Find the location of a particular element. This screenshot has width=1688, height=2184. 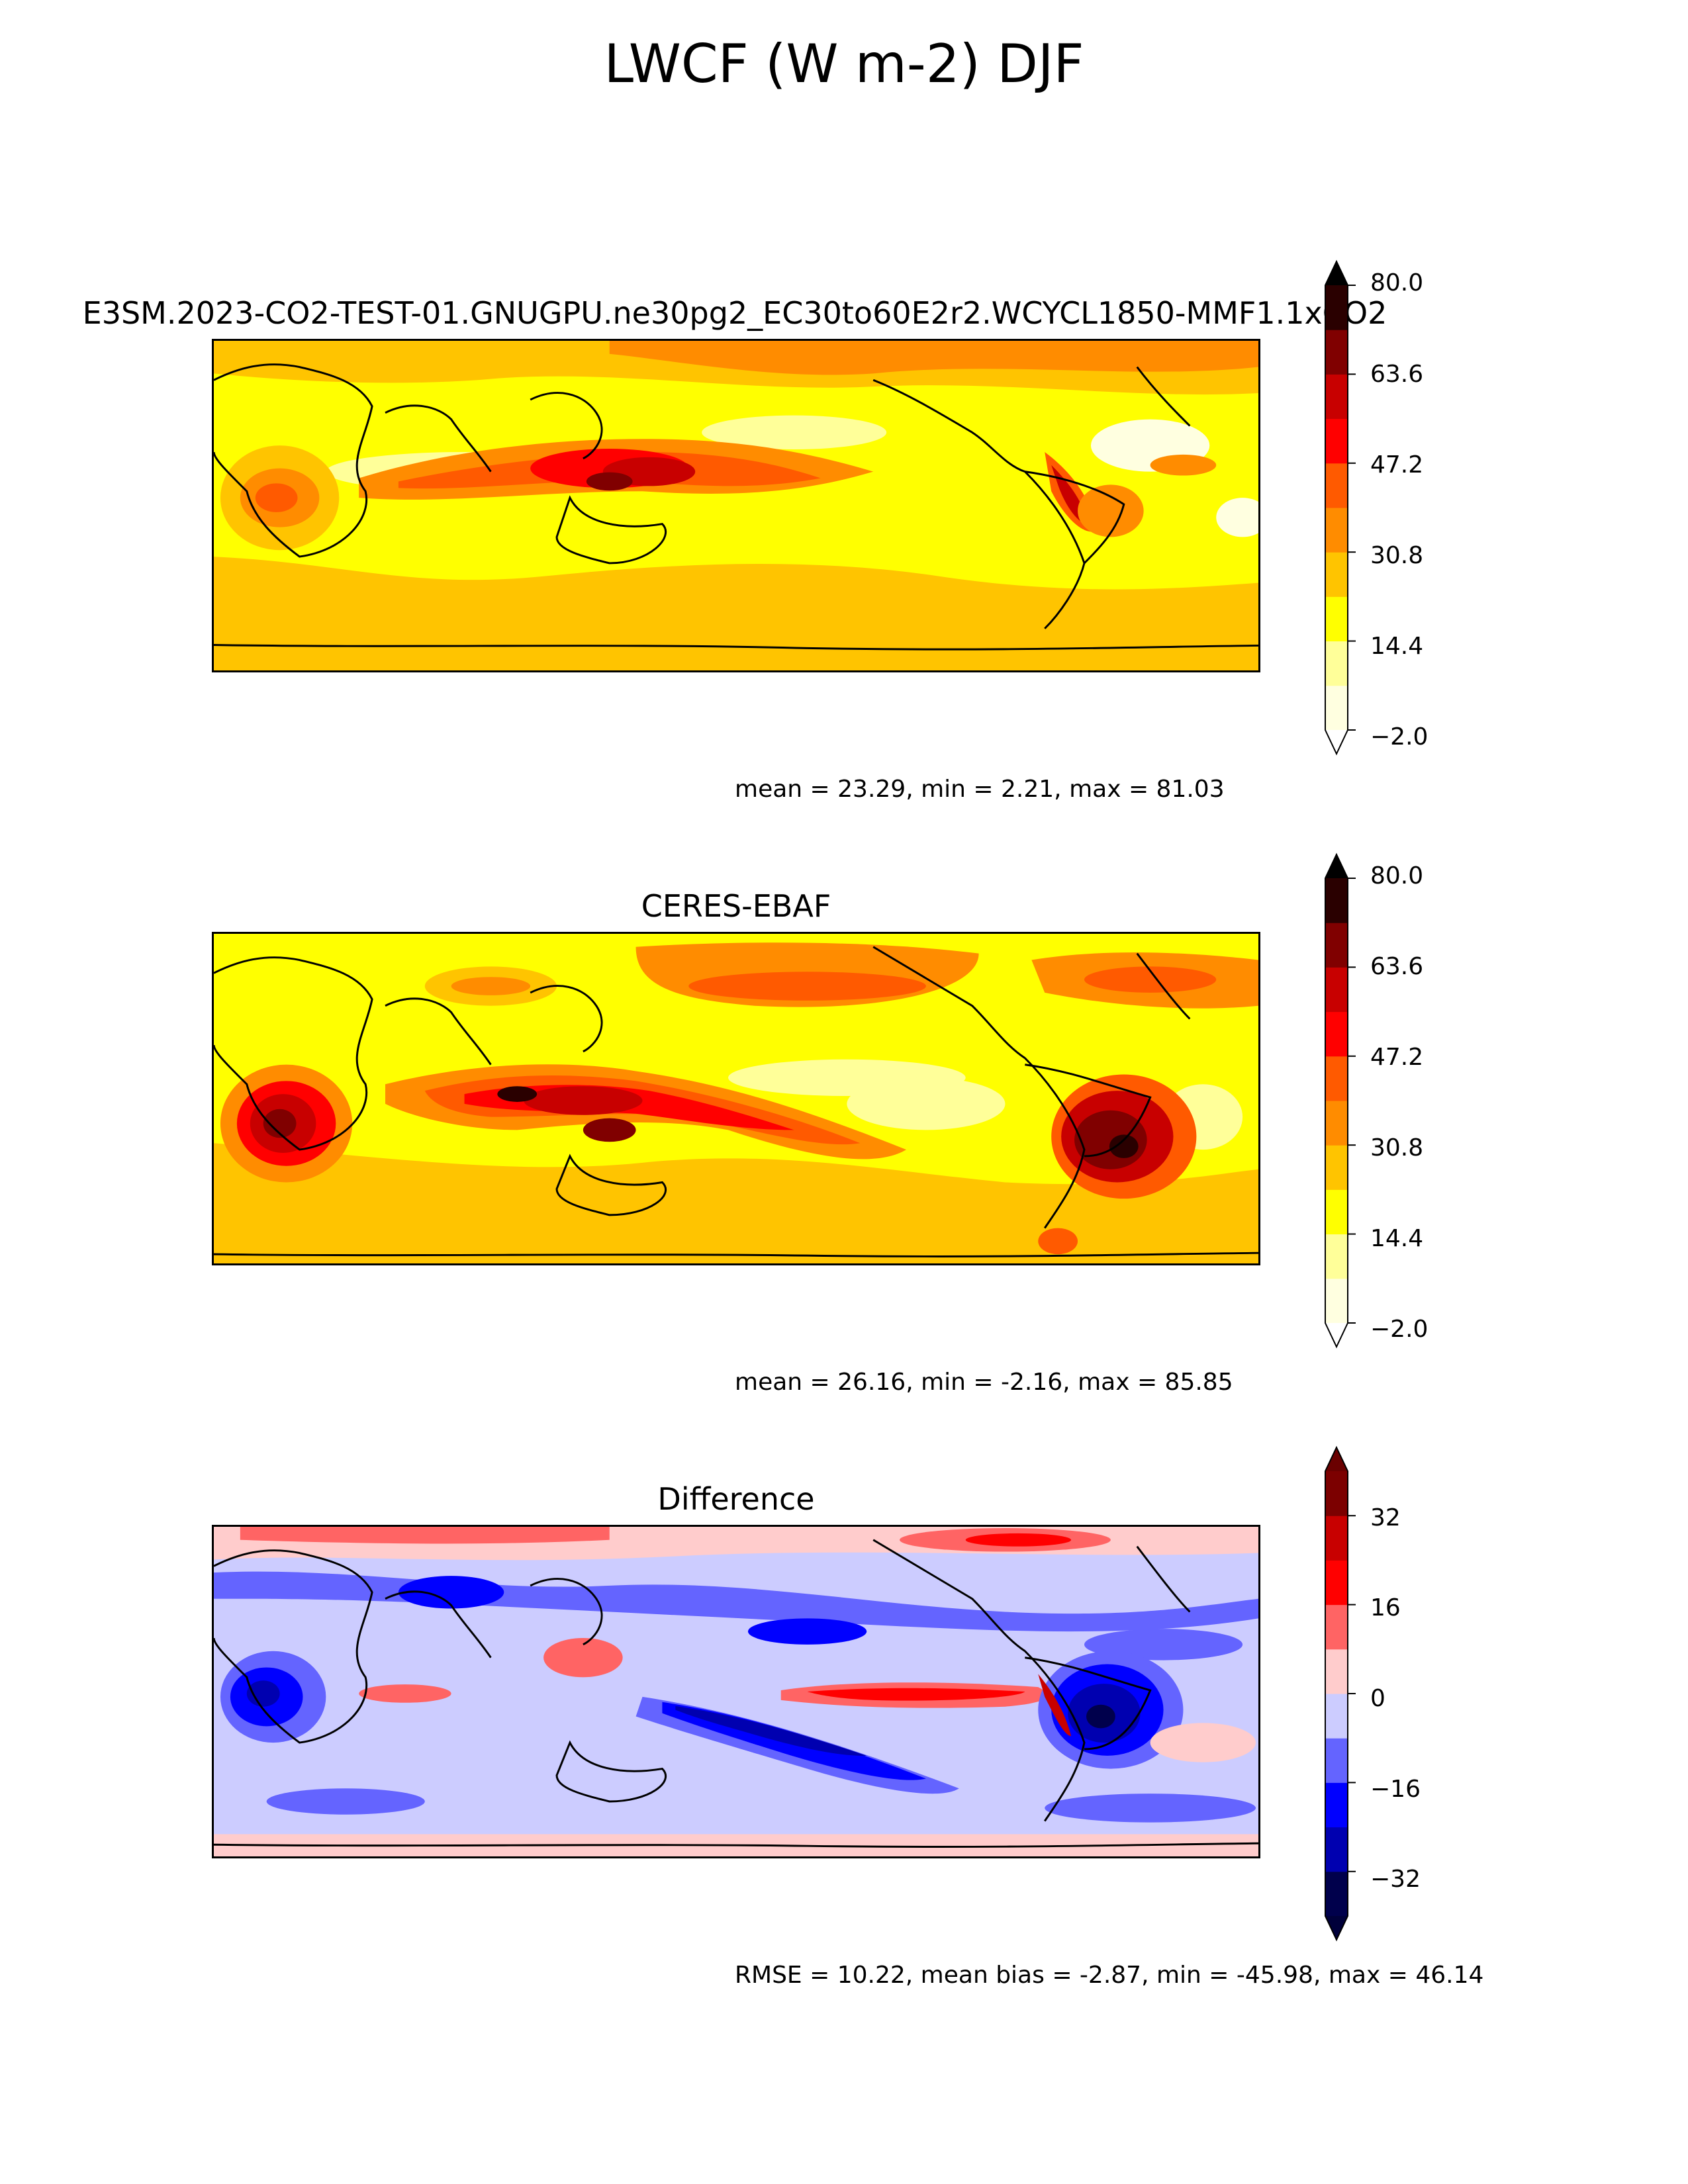

colorbar-tick: 16 is located at coordinates (1385, 1607).